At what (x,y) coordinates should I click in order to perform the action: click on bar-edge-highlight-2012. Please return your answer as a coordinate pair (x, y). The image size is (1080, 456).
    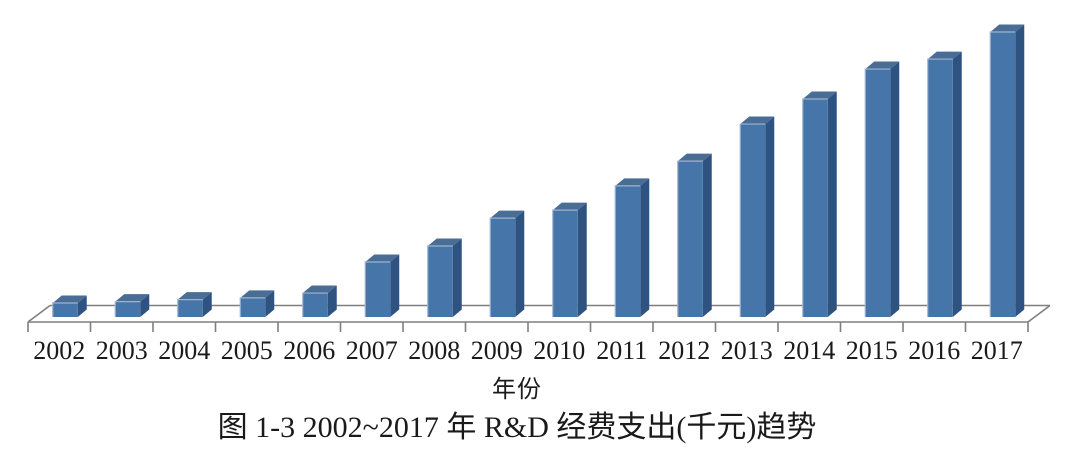
    Looking at the image, I should click on (690, 238).